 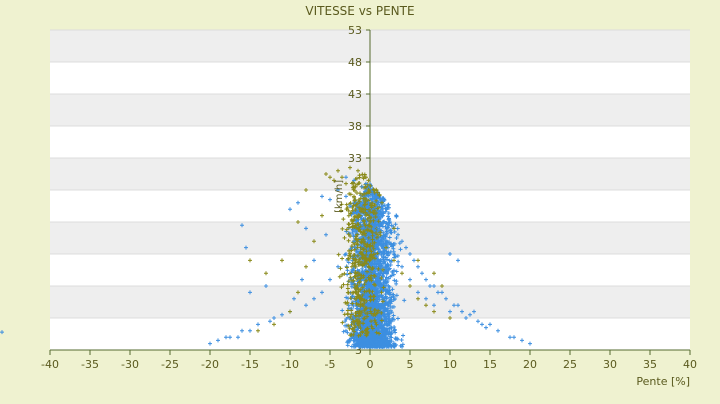 What do you see at coordinates (210, 364) in the screenshot?
I see `x-tick-label: -20` at bounding box center [210, 364].